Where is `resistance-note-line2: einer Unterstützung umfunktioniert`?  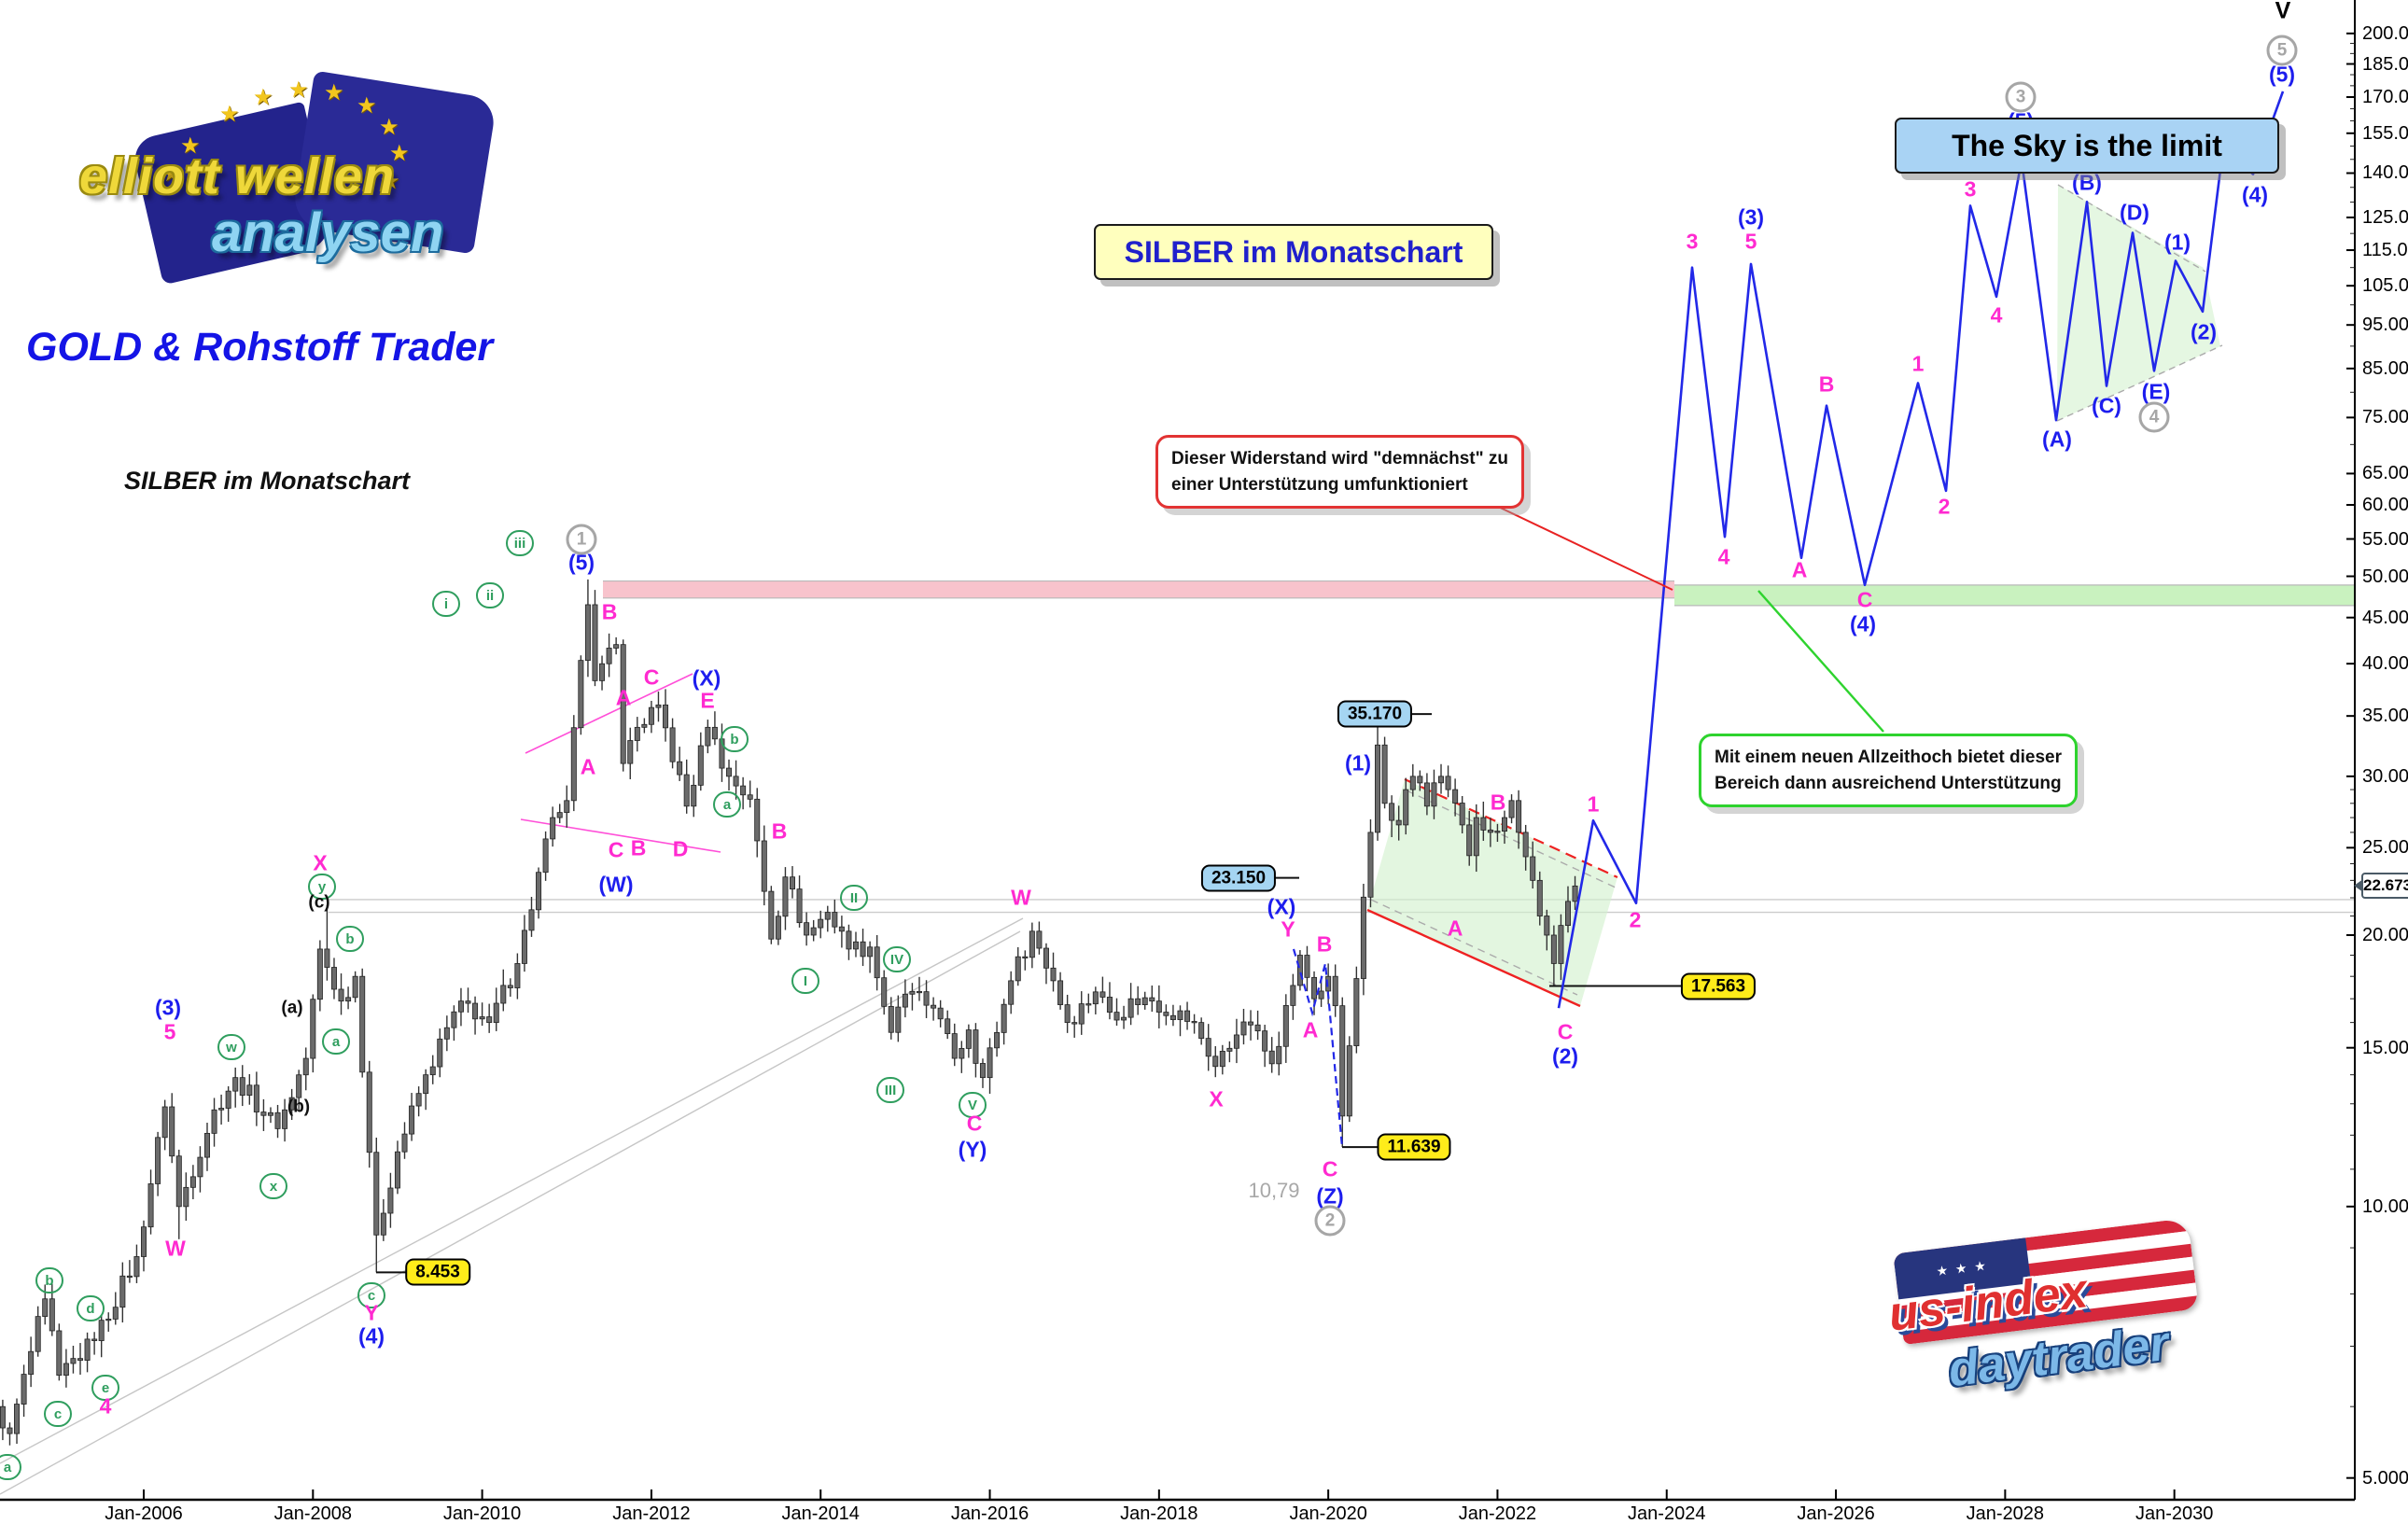 resistance-note-line2: einer Unterstützung umfunktioniert is located at coordinates (1319, 484).